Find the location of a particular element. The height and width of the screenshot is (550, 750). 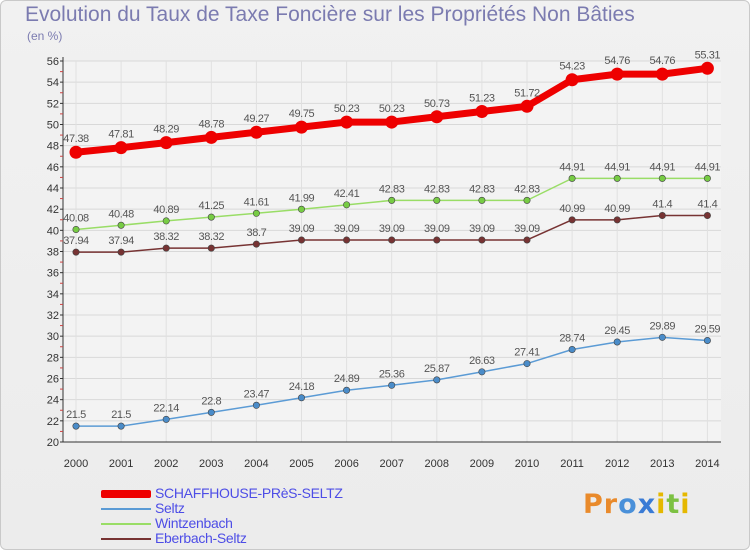

y-axis-unit-label: (en %) is located at coordinates (45, 36).